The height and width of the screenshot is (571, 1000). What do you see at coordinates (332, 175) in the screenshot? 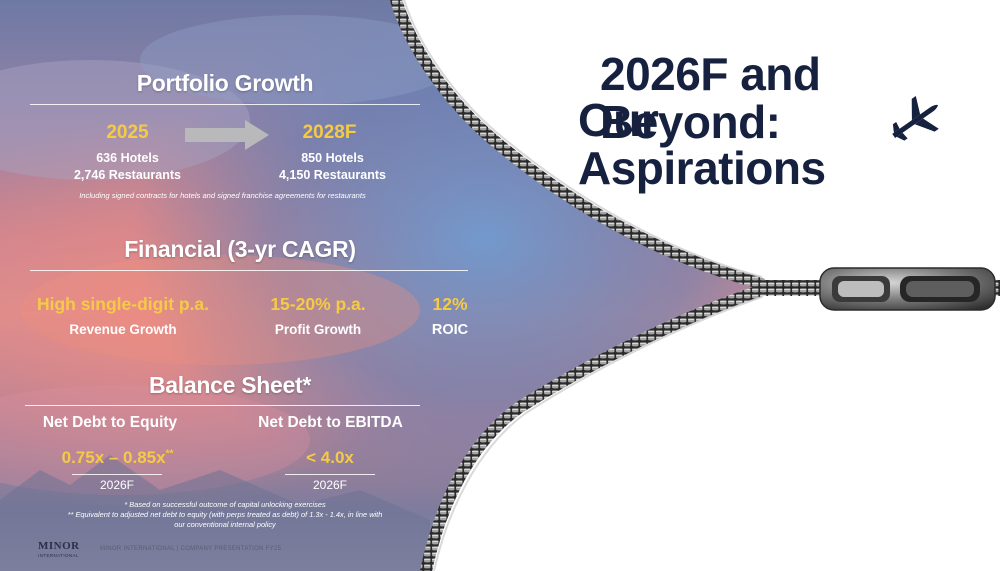
I see `portfolio-to-restaurants: 4,150 Restaurants` at bounding box center [332, 175].